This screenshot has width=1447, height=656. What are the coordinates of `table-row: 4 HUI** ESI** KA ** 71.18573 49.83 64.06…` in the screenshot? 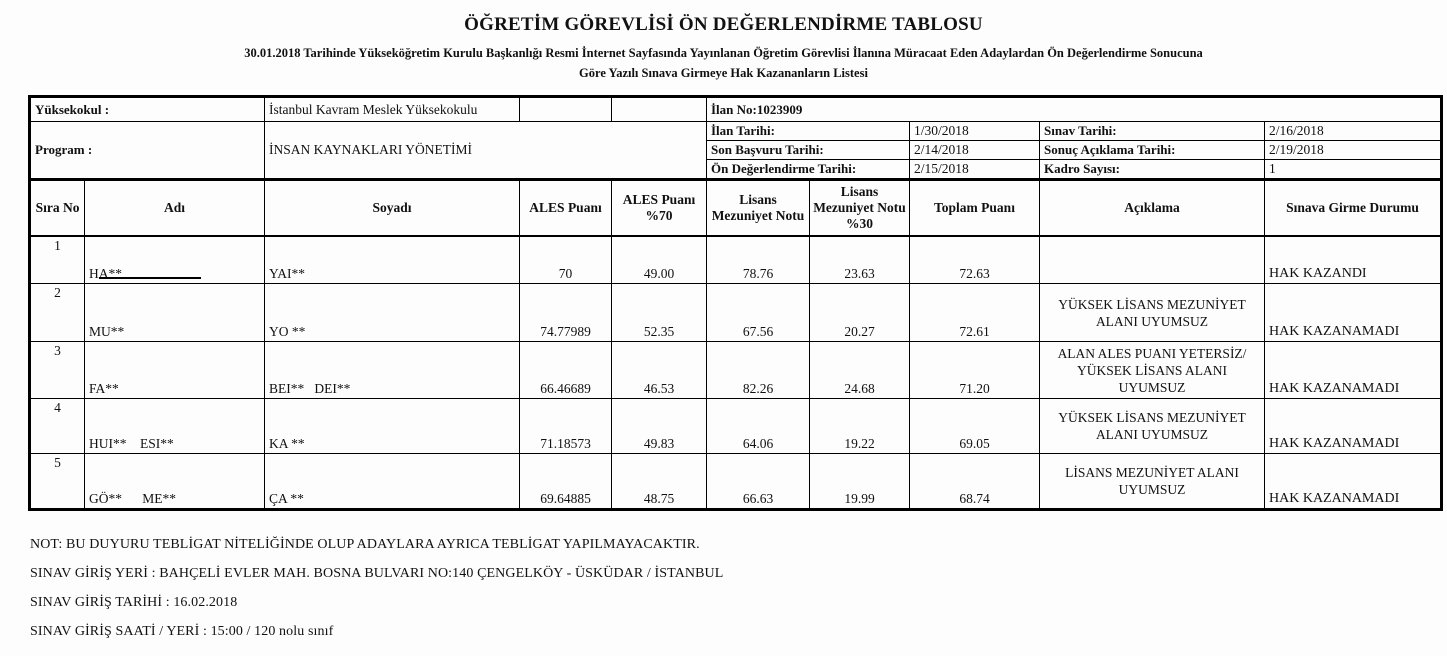 It's located at (736, 426).